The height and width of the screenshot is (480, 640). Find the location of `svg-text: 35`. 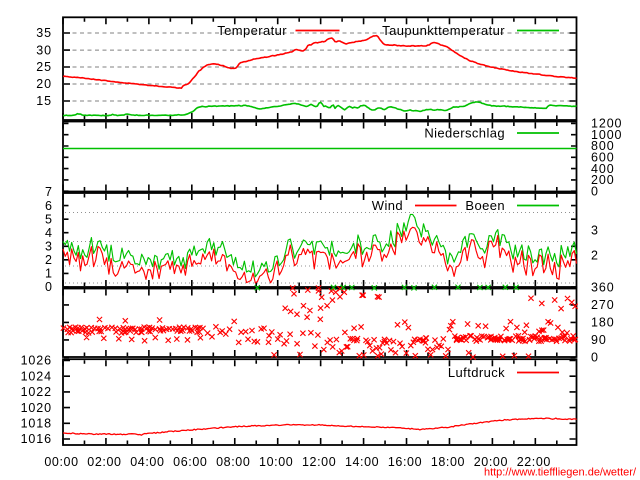

svg-text: 35 is located at coordinates (44, 33).